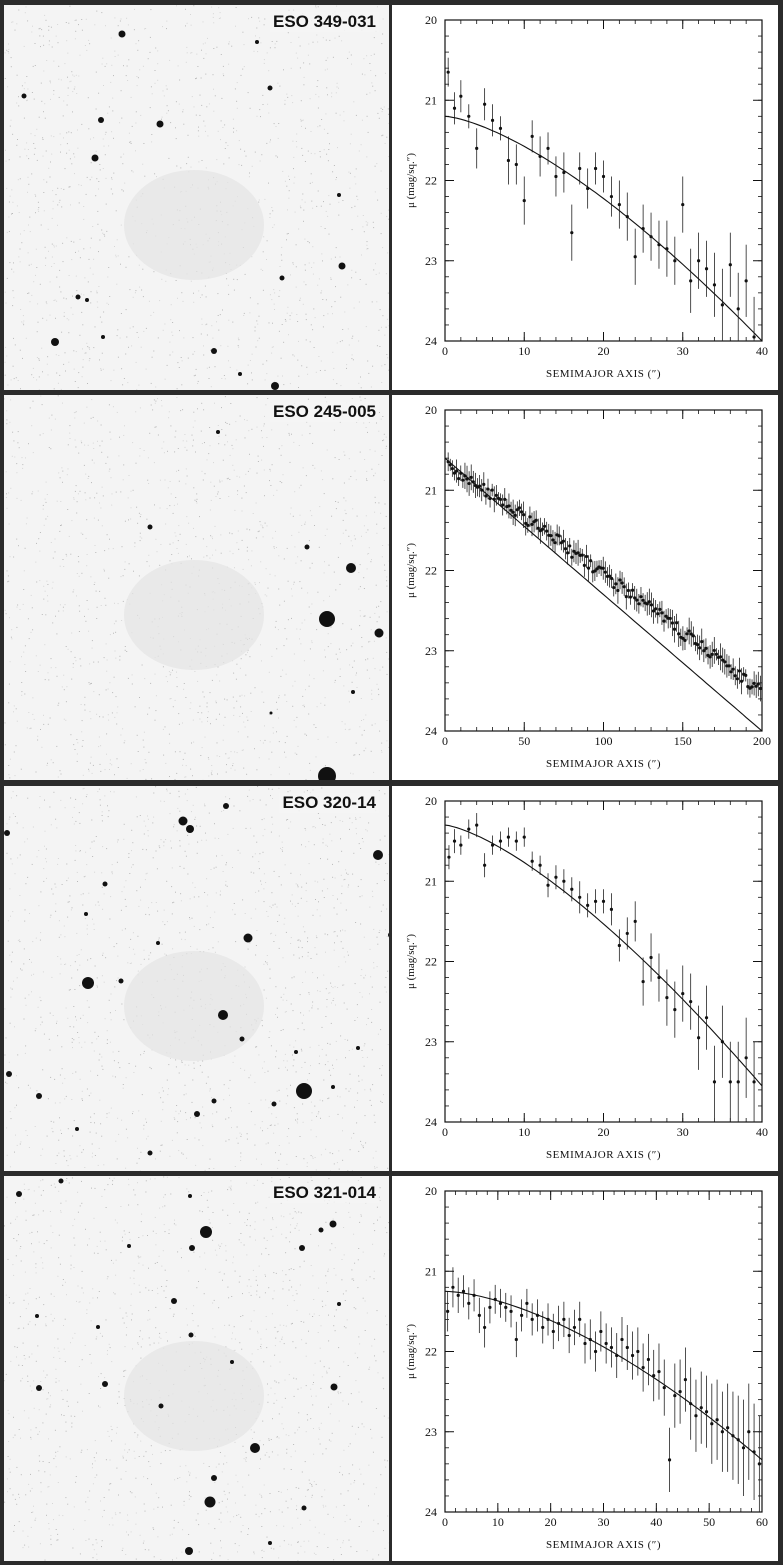 The height and width of the screenshot is (1565, 783). Describe the element at coordinates (603, 374) in the screenshot. I see `x-axis-label: SEMIMAJOR AXIS (″)` at that location.